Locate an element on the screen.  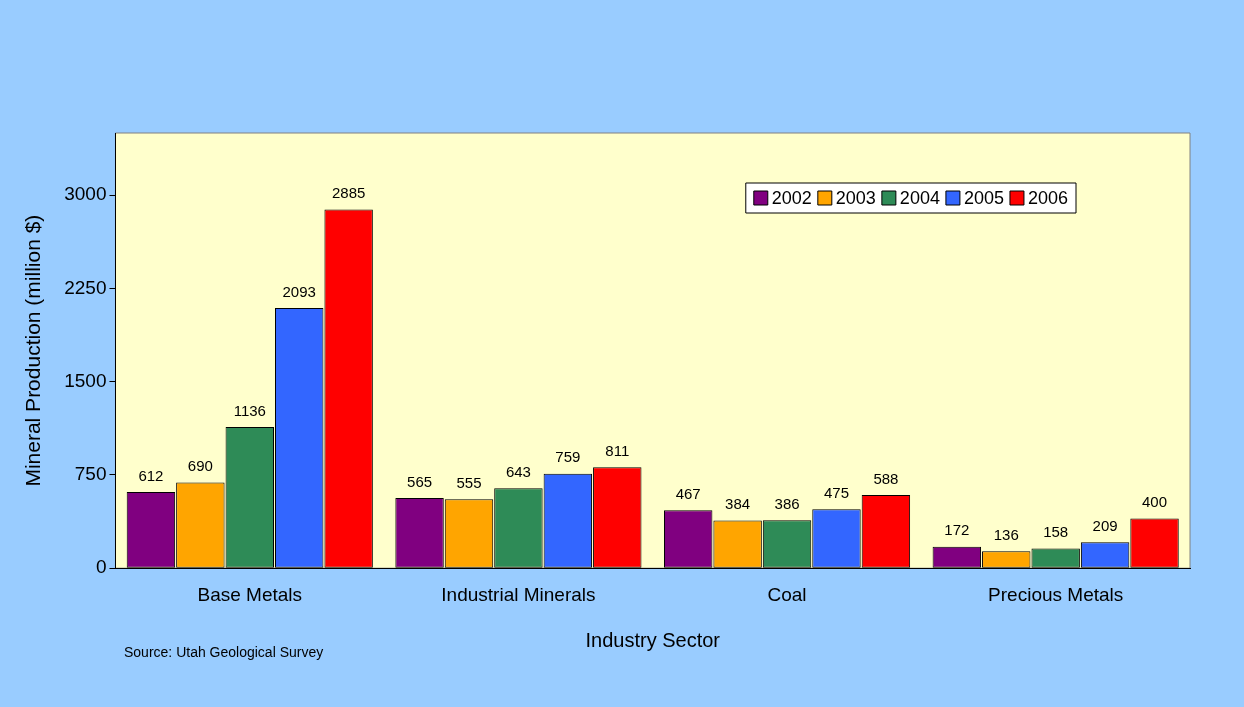
legend-label: 2002 is located at coordinates (791, 197).